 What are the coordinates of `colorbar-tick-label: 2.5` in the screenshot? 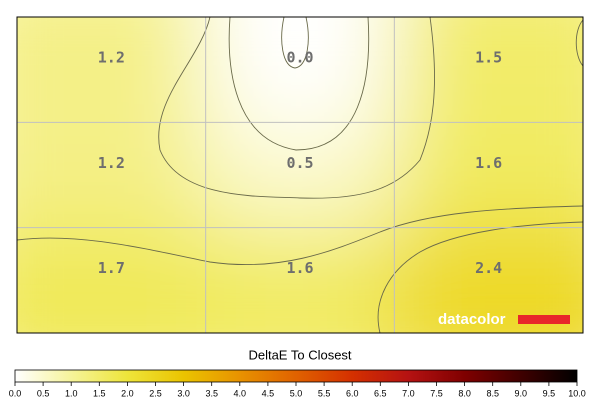 It's located at (155, 393).